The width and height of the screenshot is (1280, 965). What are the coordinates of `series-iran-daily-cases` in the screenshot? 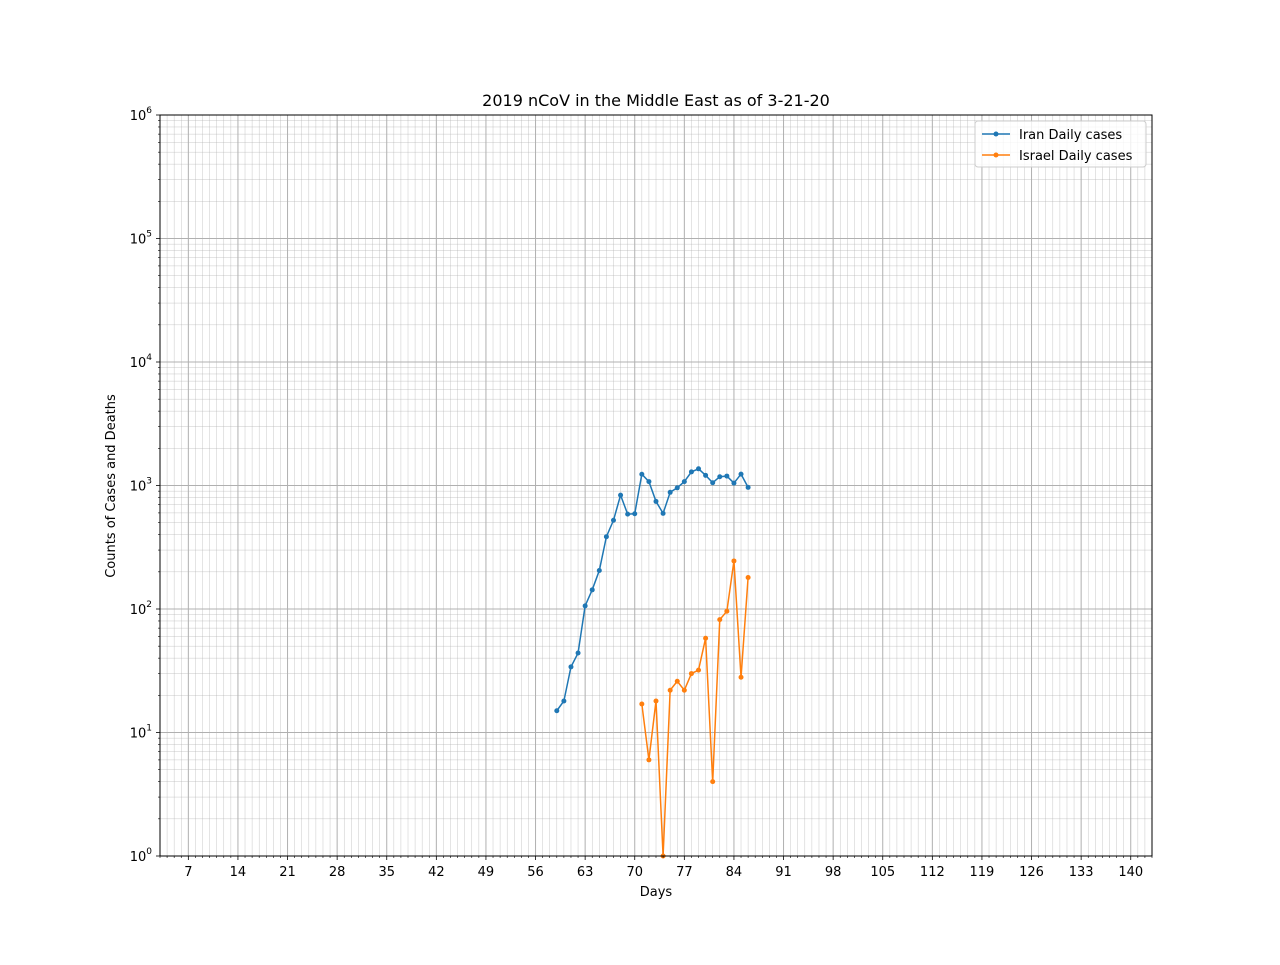 It's located at (652, 590).